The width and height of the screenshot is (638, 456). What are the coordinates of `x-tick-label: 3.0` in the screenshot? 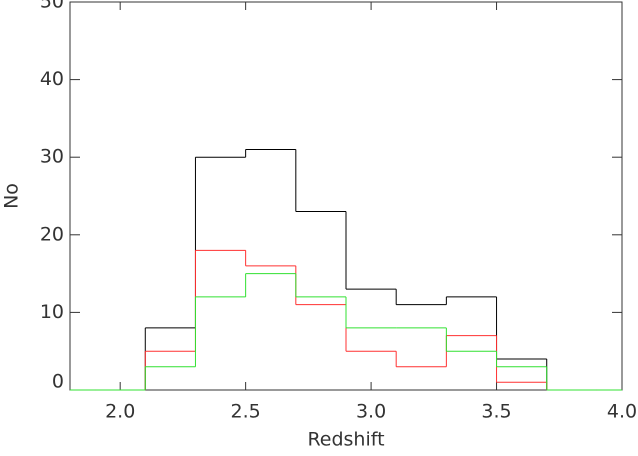 It's located at (371, 412).